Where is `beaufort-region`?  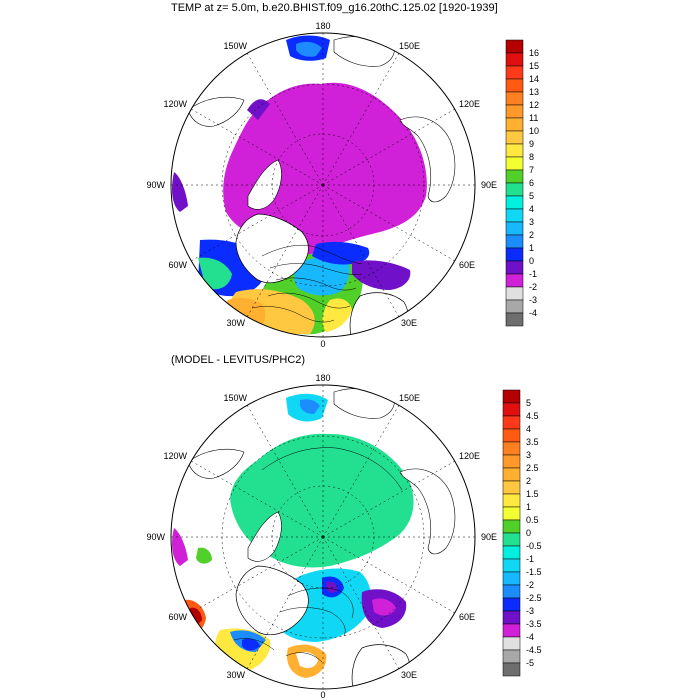 beaufort-region is located at coordinates (258, 109).